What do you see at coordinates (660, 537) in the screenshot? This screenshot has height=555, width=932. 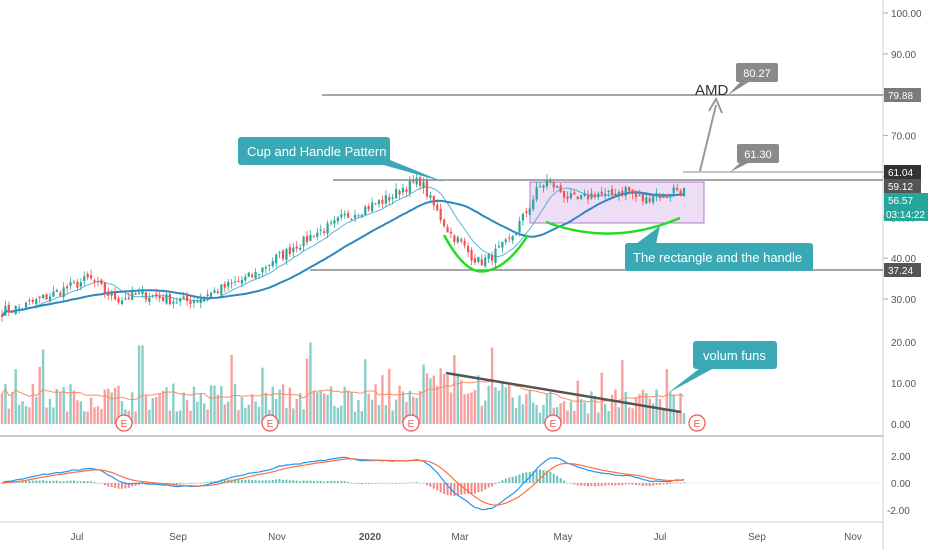 I see `time-axis-label: Jul` at bounding box center [660, 537].